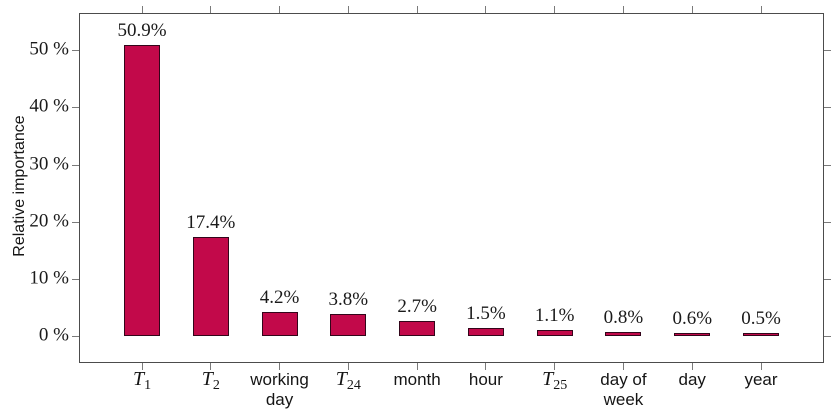  I want to click on bar-value-label: 4.2%, so click(279, 298).